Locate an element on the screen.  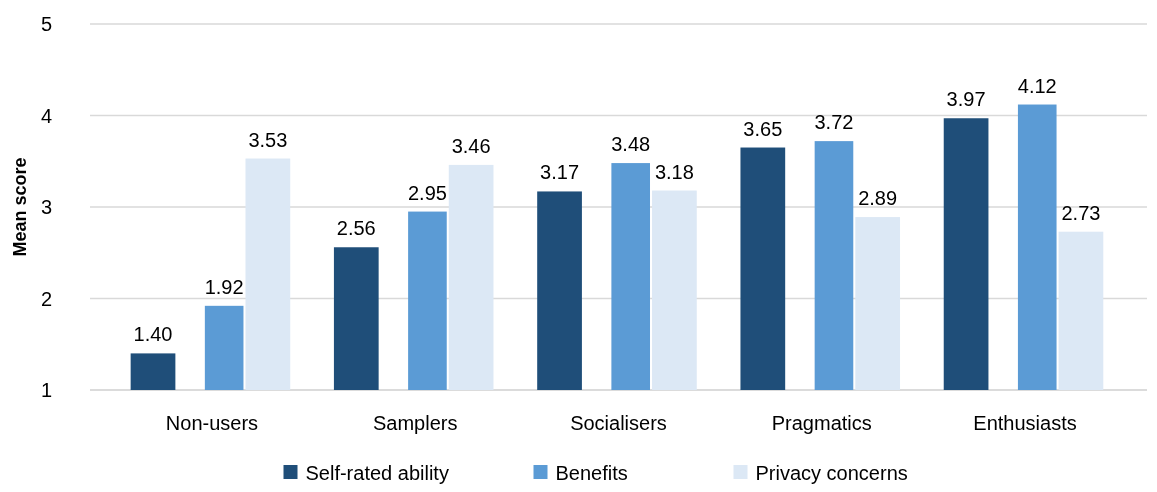
x-tick-label: Socialisers is located at coordinates (618, 423).